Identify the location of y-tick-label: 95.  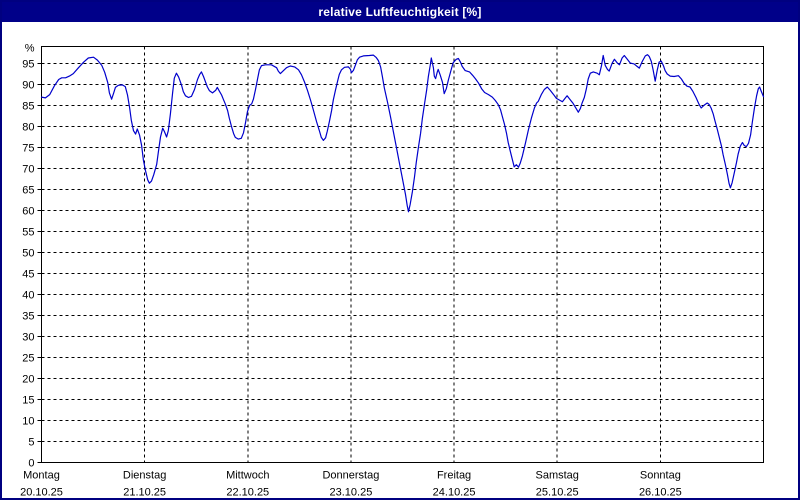
(28, 65).